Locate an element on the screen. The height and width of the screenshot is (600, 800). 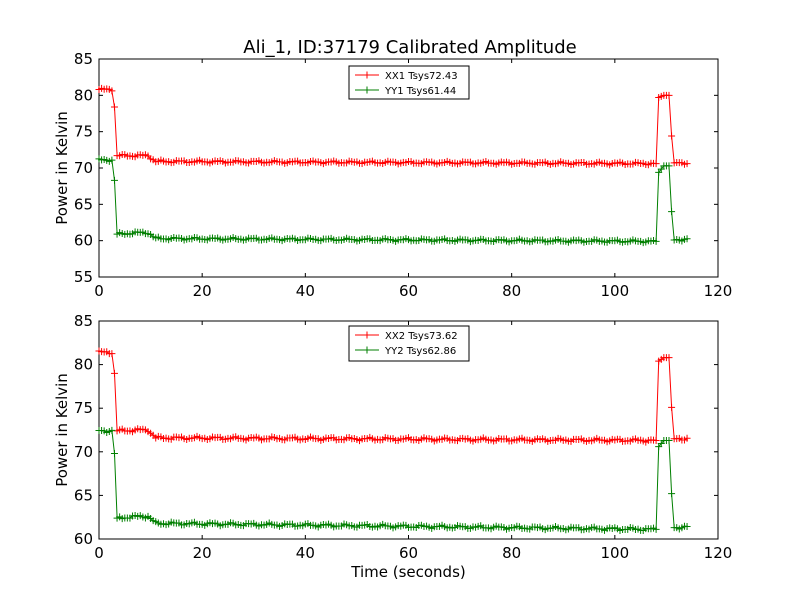
legend-entry: YY1 Tsys61.44 is located at coordinates (405, 91).